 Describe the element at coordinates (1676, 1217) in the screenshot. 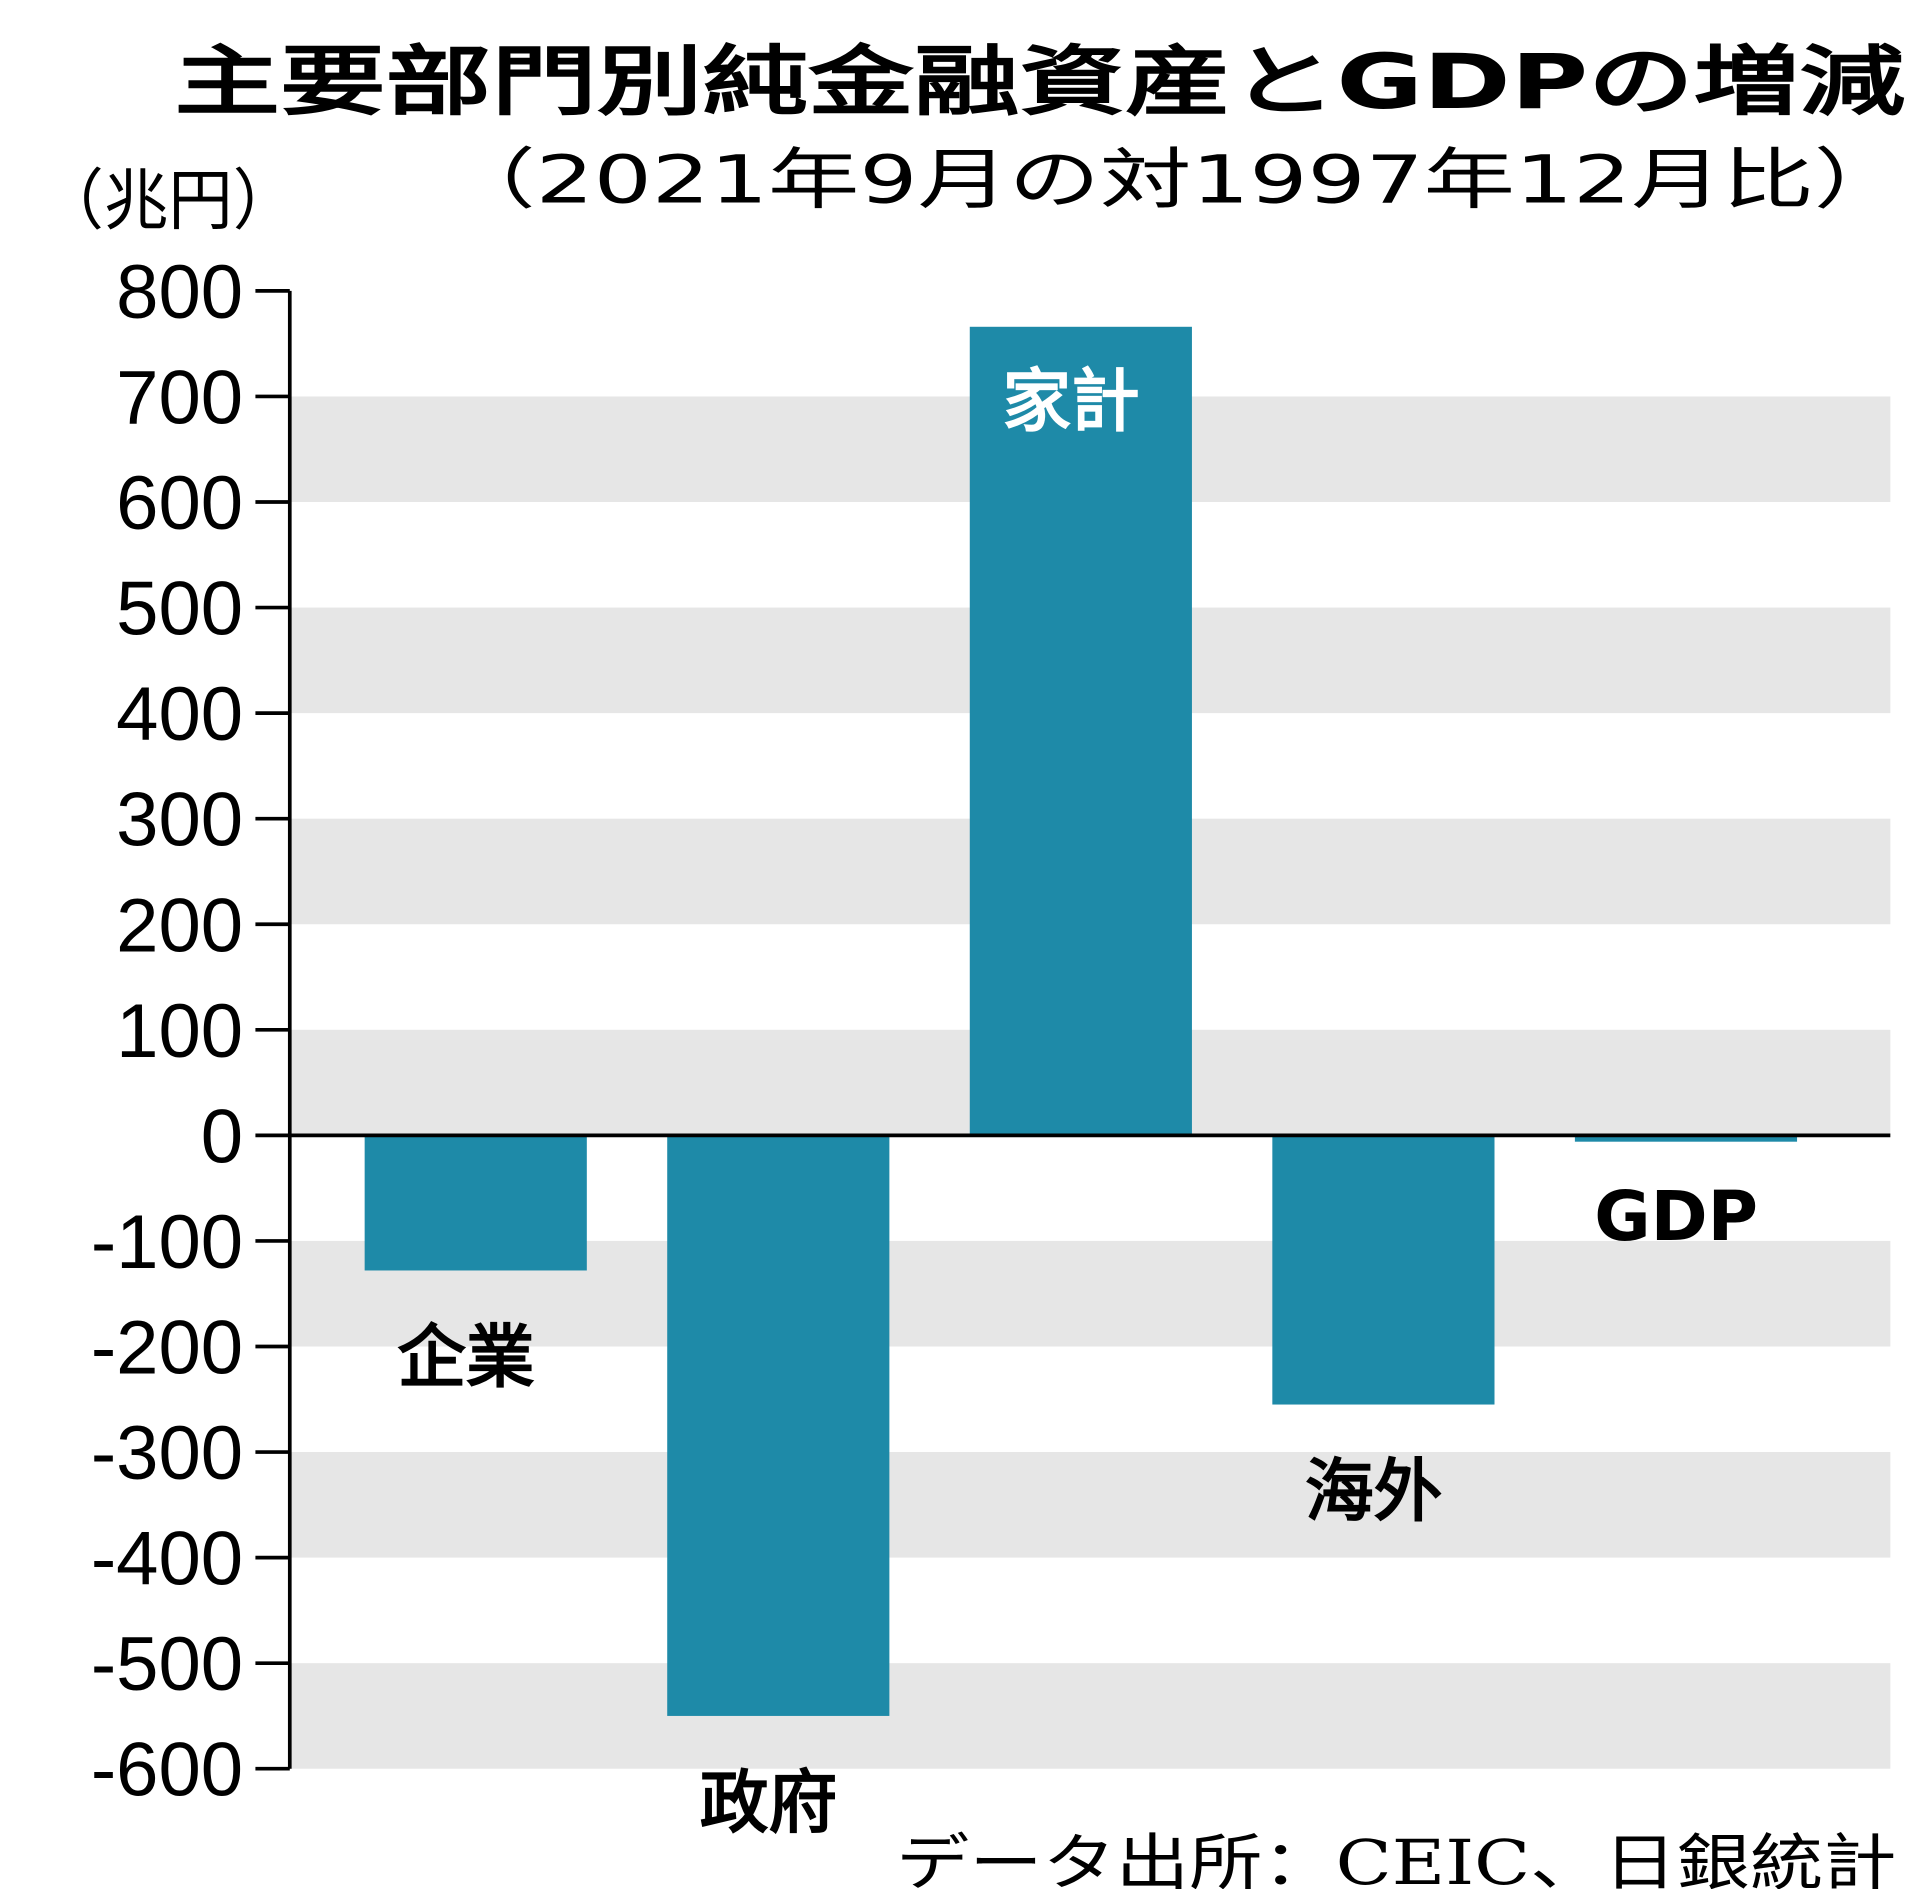

I see `category-label: GDP` at that location.